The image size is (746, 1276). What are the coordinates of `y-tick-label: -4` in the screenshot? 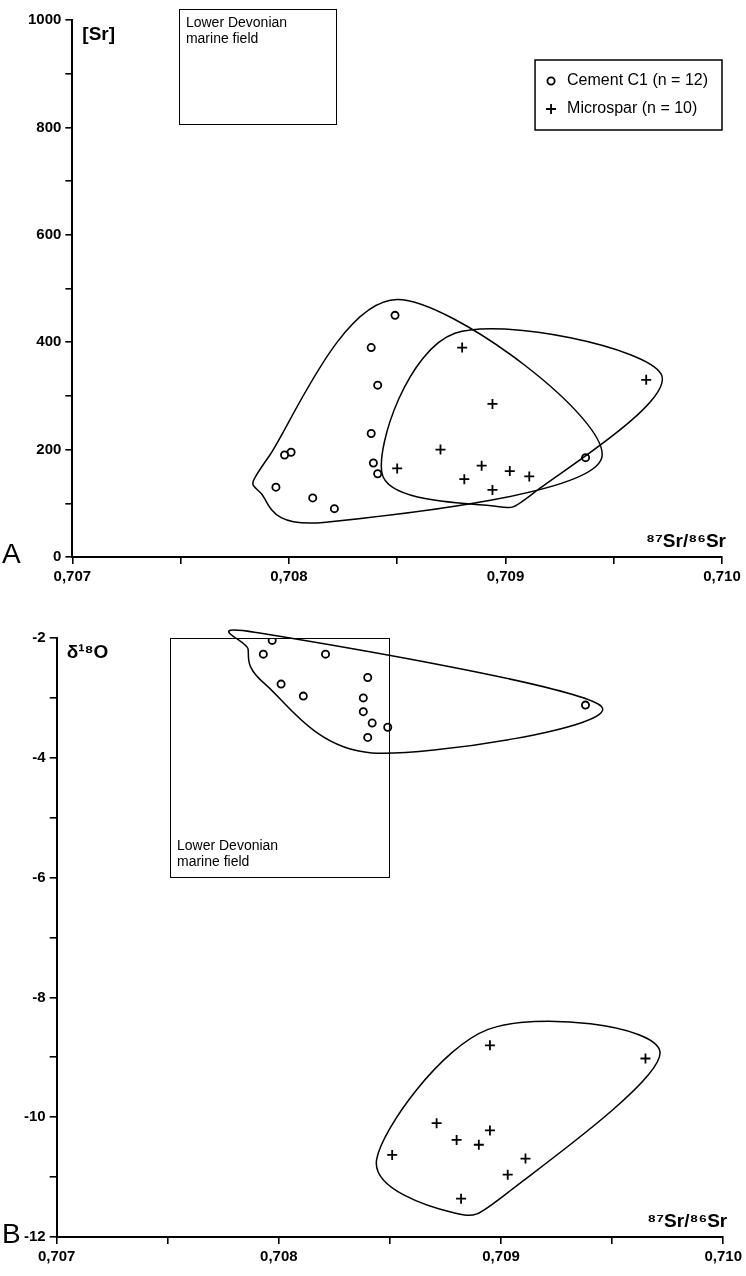 It's located at (39, 756).